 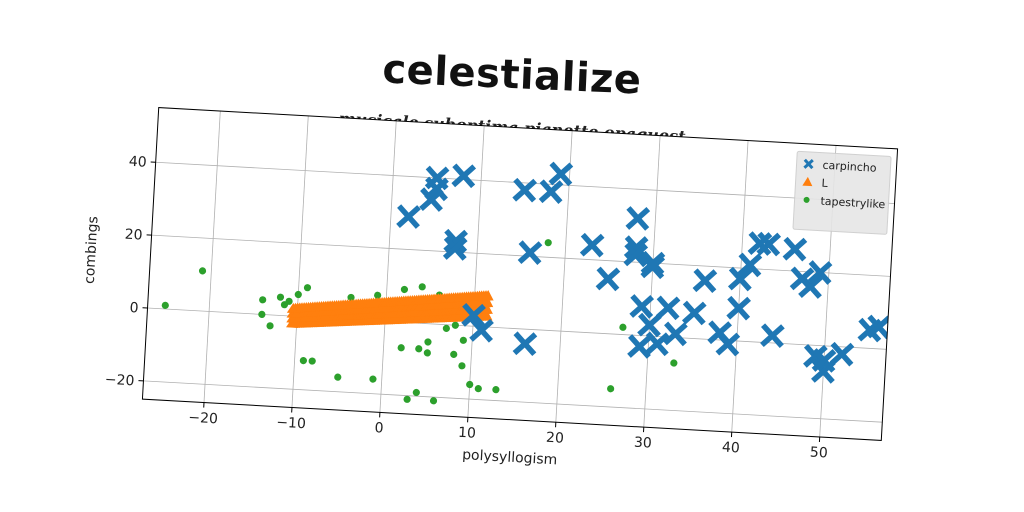 I want to click on x-tick-label: −20, so click(x=203, y=419).